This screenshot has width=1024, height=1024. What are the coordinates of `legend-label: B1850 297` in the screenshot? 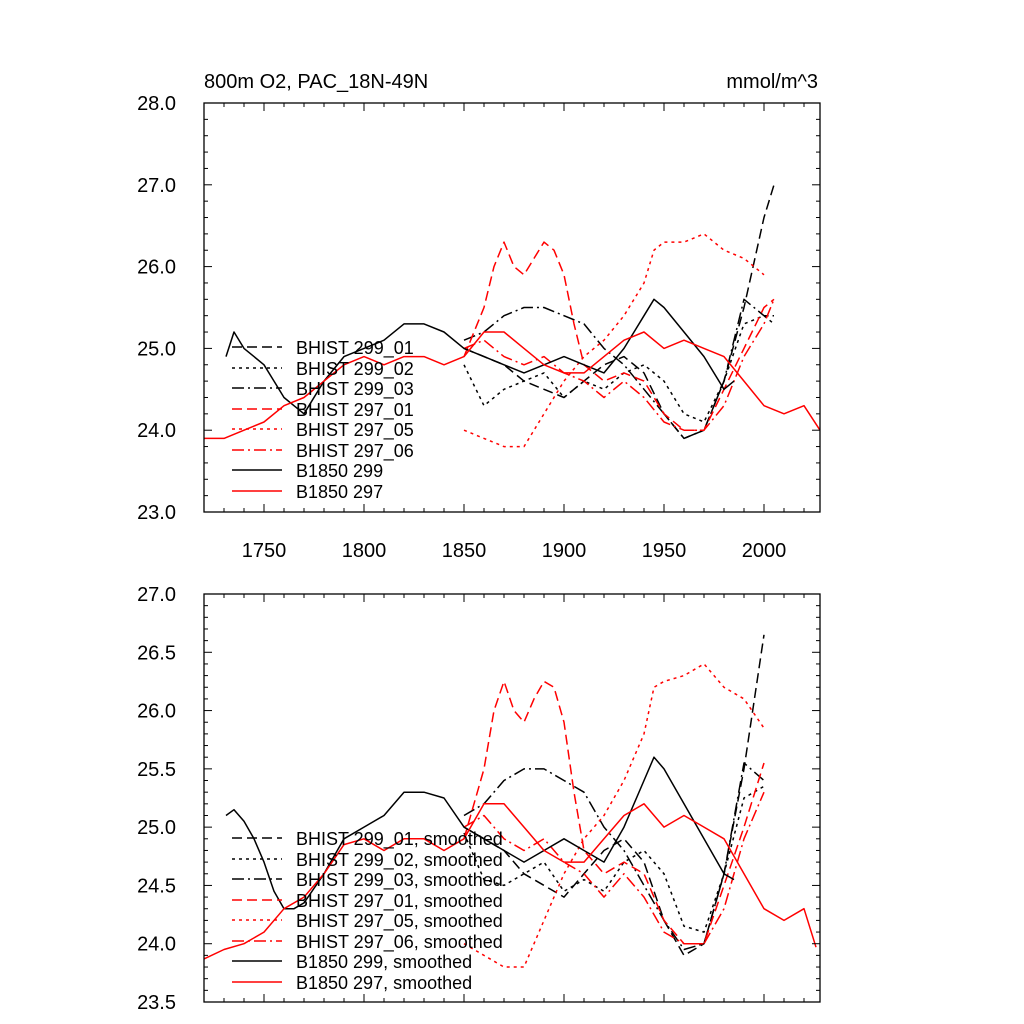 It's located at (339, 492).